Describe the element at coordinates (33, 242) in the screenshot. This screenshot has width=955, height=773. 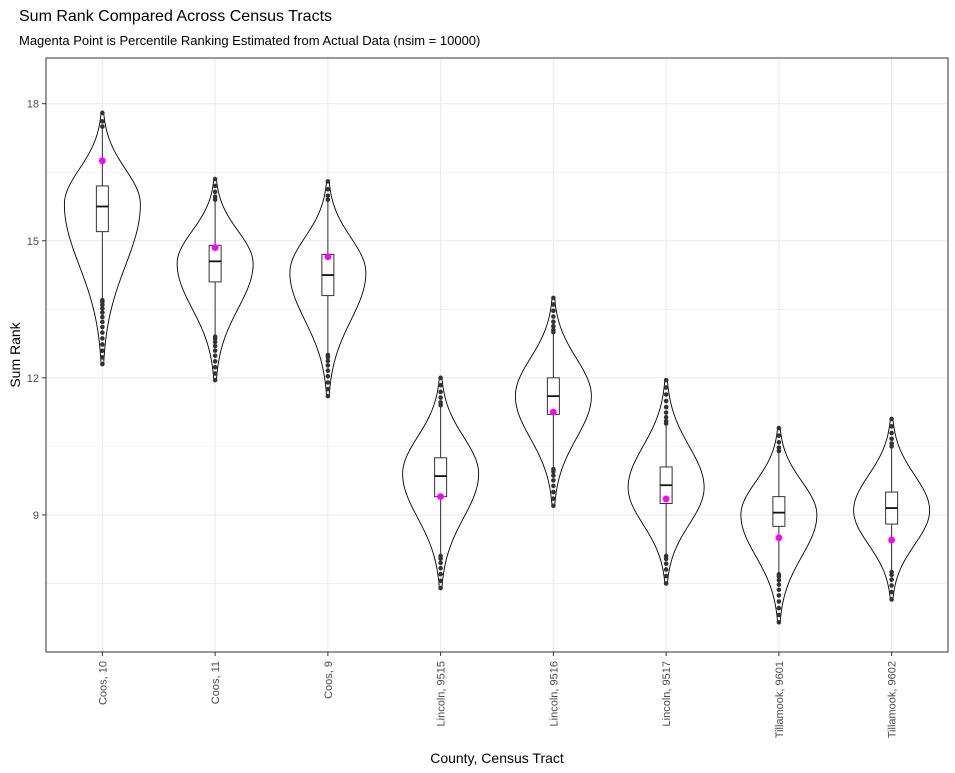
I see `y-tick-label: 15` at that location.